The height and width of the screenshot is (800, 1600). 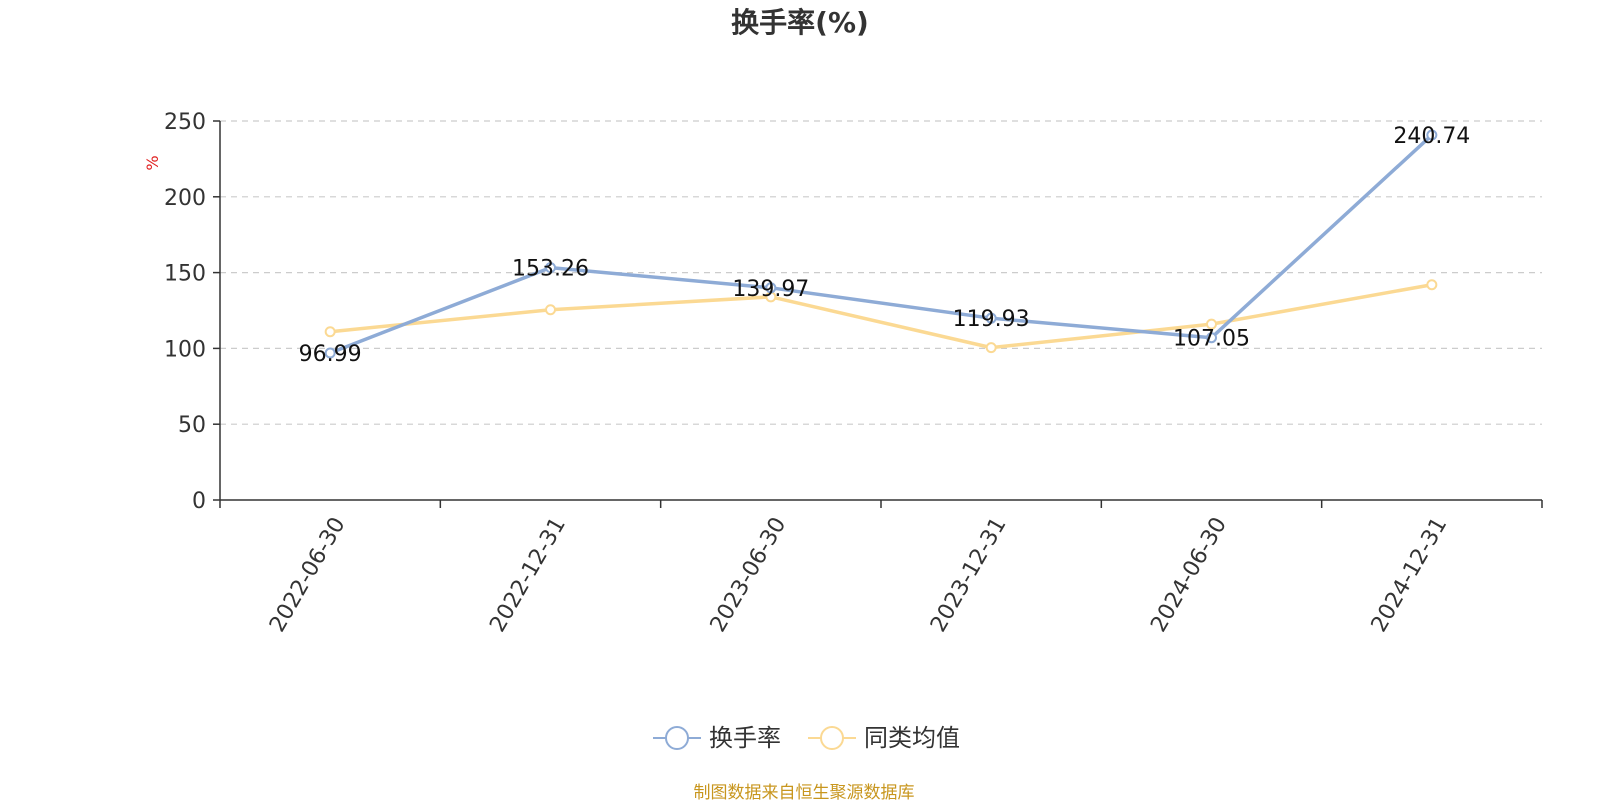 What do you see at coordinates (1189, 574) in the screenshot?
I see `x-tick-label: 2024-06-30` at bounding box center [1189, 574].